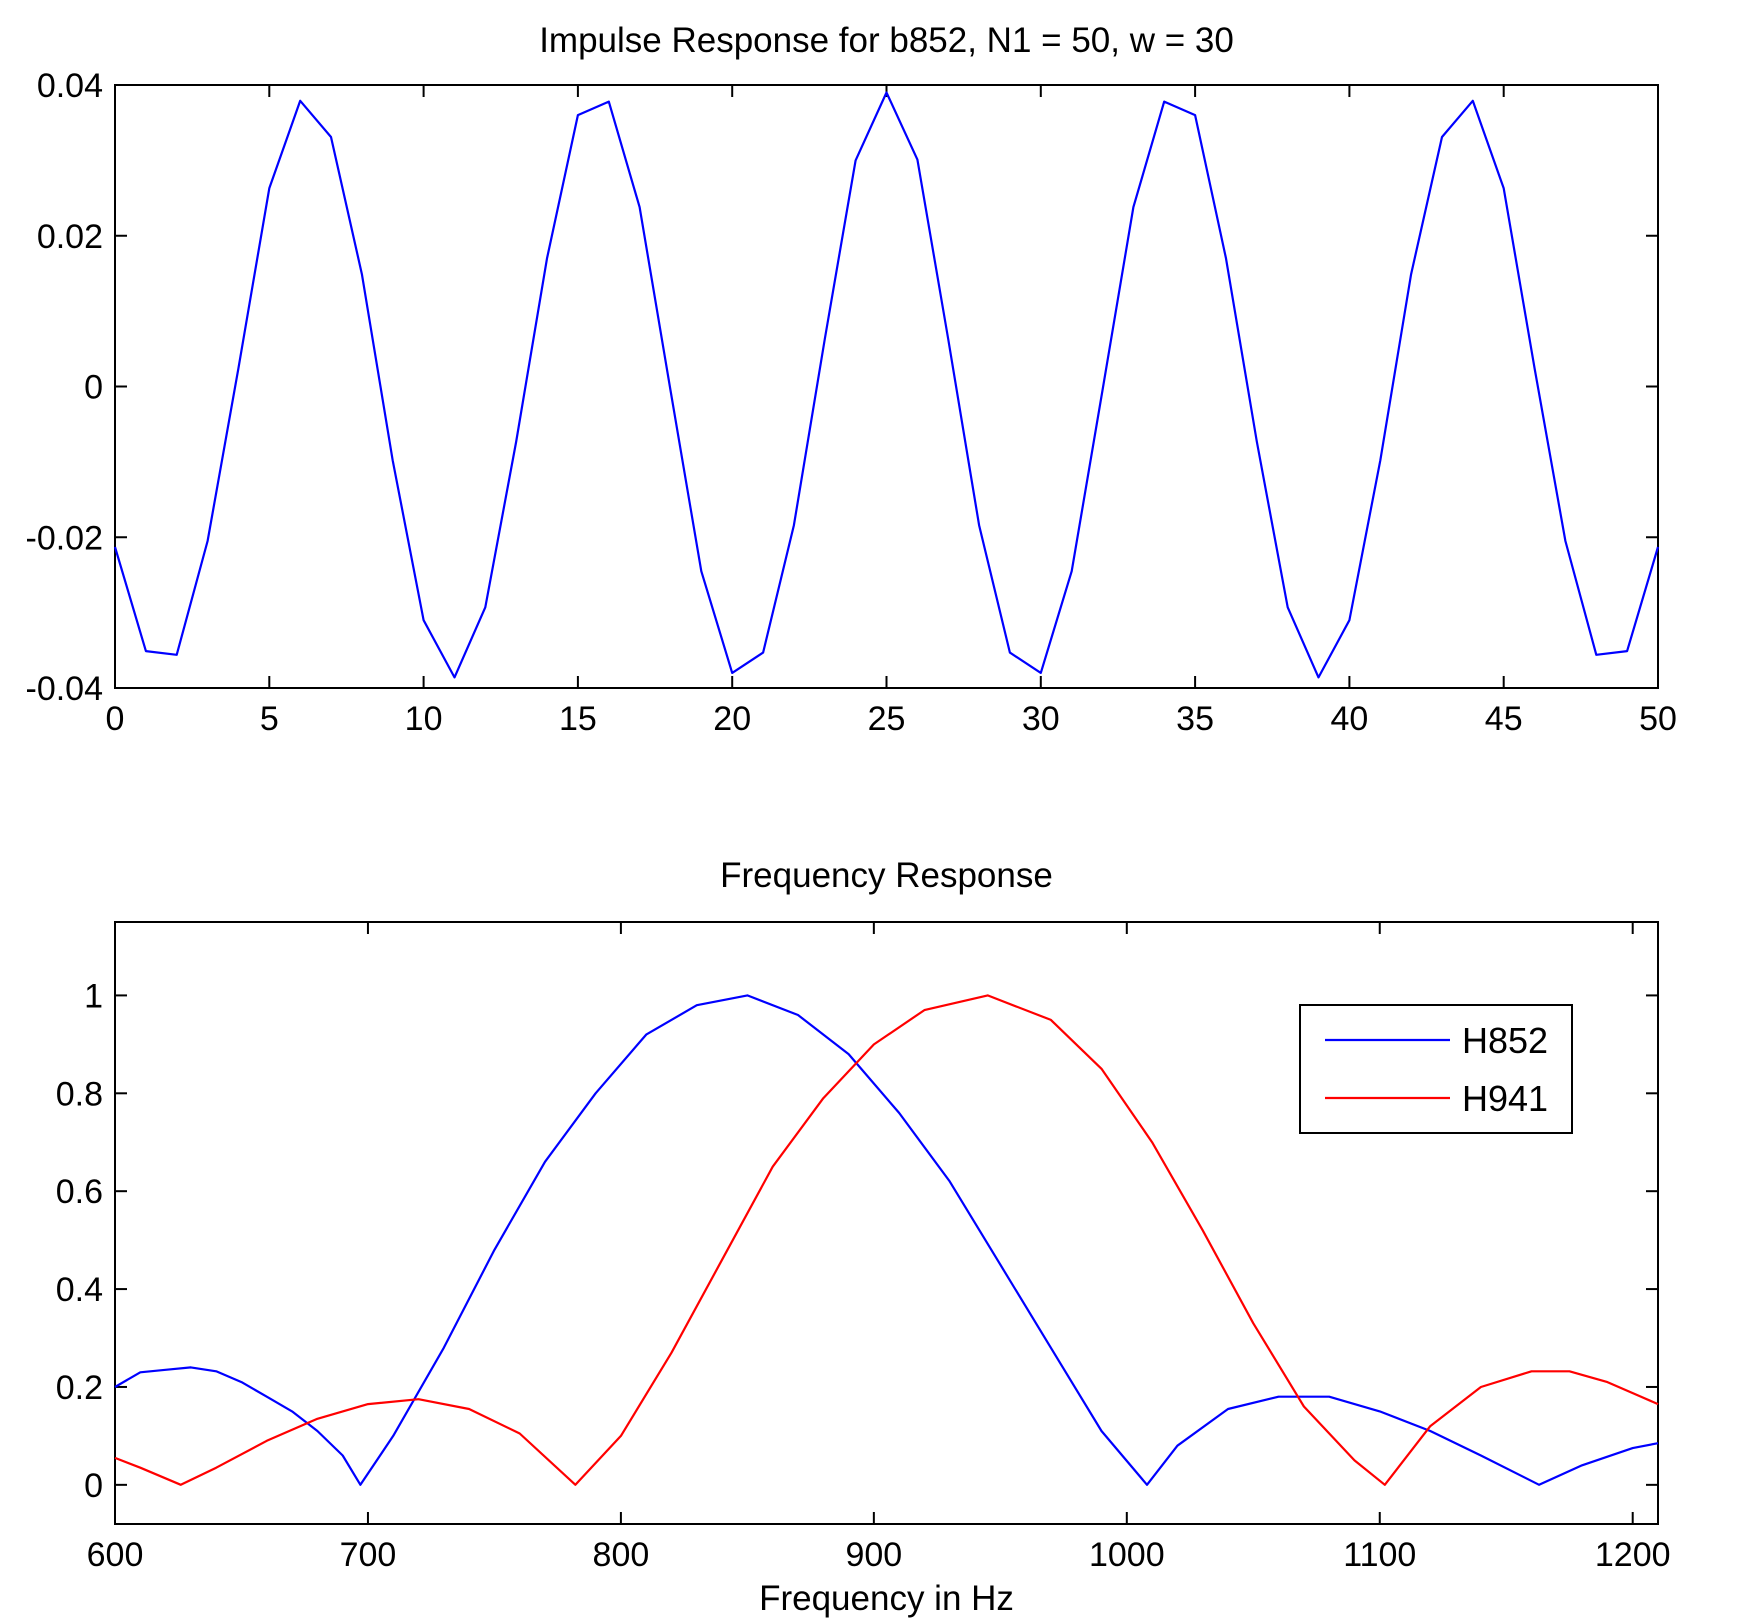  I want to click on y-tick-label: -0.04, so click(65, 689).